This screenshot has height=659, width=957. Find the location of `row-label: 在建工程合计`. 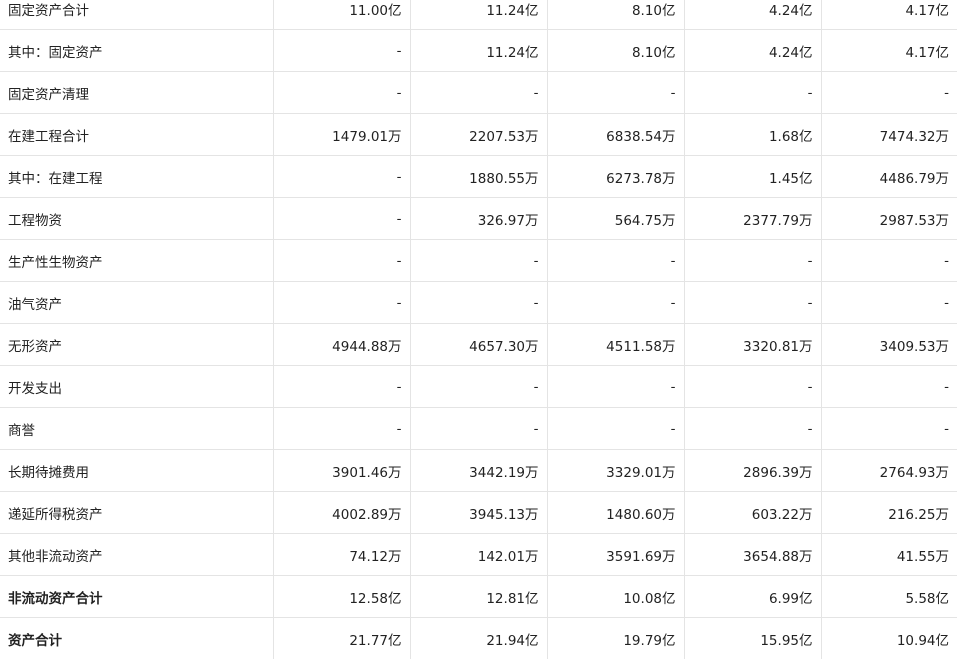

row-label: 在建工程合计 is located at coordinates (136, 135).